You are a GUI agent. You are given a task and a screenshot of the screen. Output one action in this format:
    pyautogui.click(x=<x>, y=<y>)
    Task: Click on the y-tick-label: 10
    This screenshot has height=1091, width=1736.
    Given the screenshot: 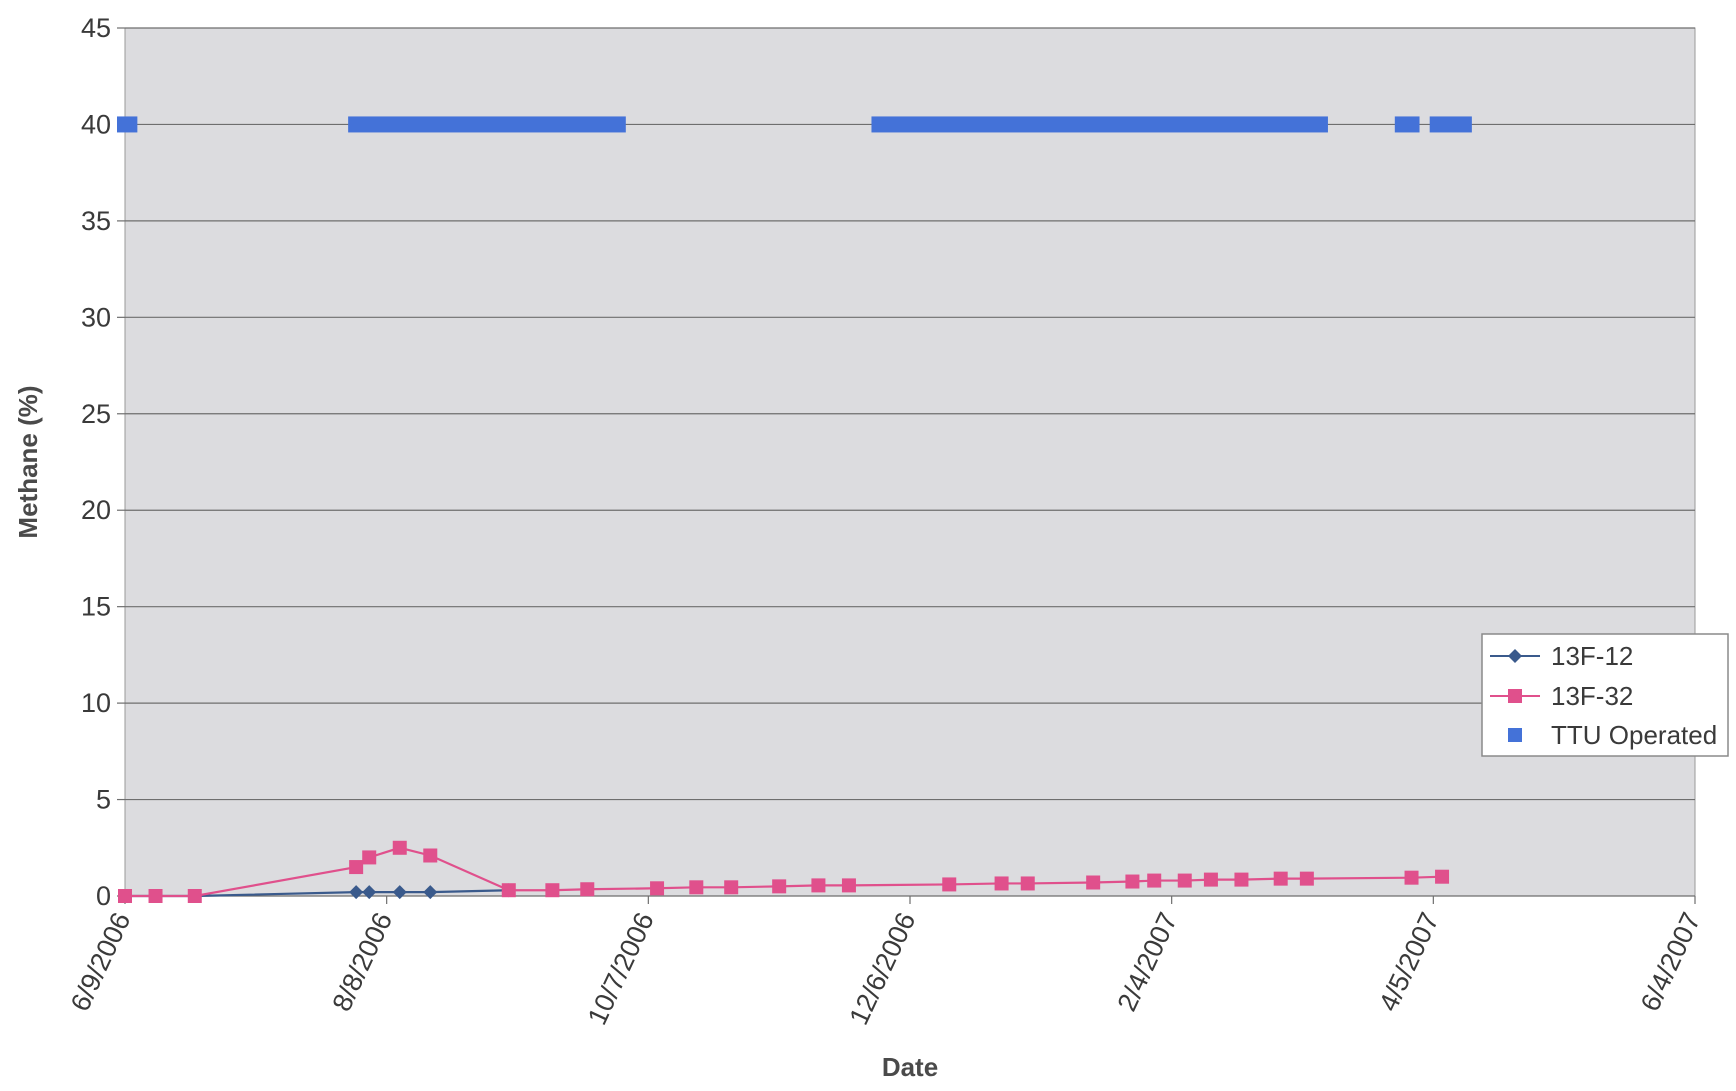 What is the action you would take?
    pyautogui.click(x=96, y=703)
    